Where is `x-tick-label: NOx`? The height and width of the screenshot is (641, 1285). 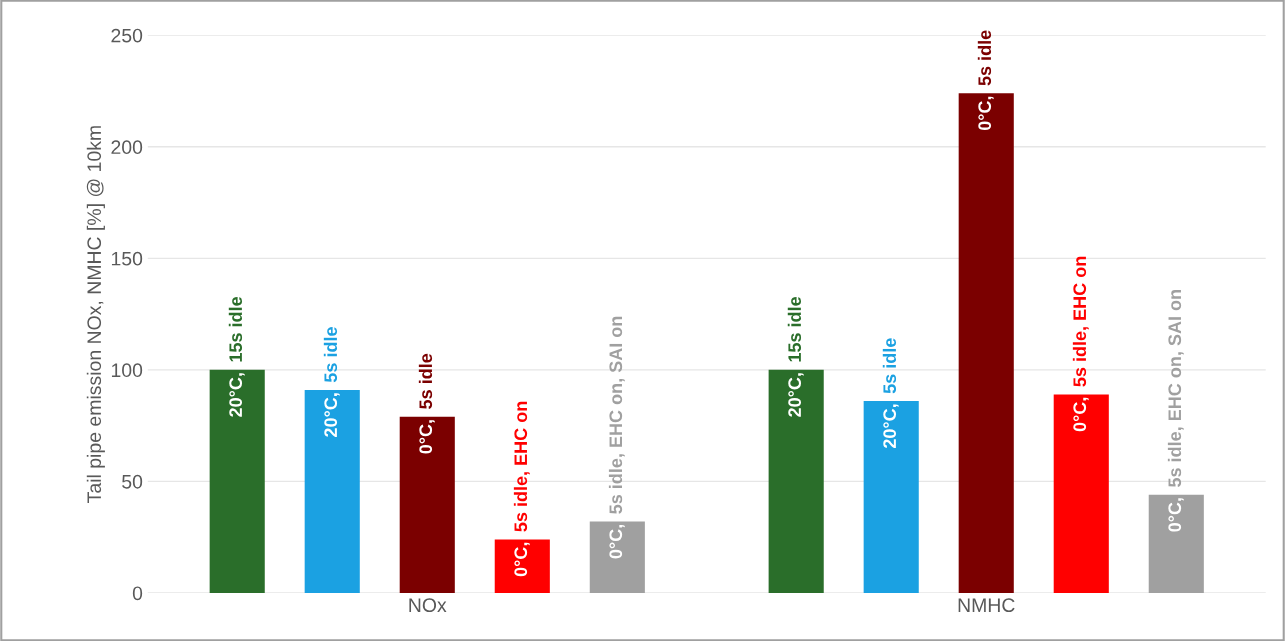 x-tick-label: NOx is located at coordinates (428, 605).